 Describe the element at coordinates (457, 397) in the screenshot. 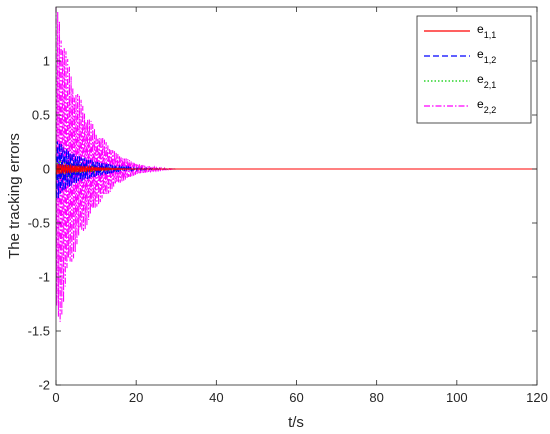

I see `x-tick-label: 100` at that location.